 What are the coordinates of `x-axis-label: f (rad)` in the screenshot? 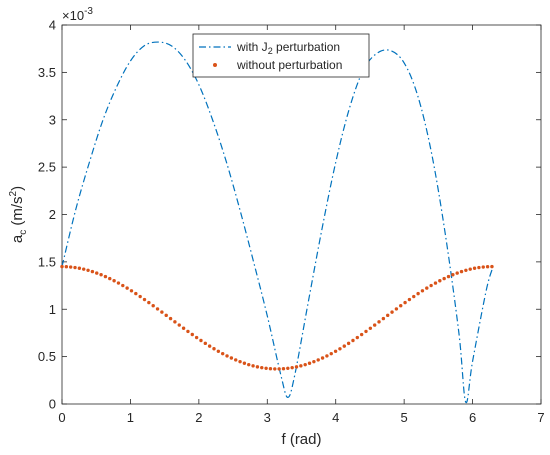 It's located at (301, 439).